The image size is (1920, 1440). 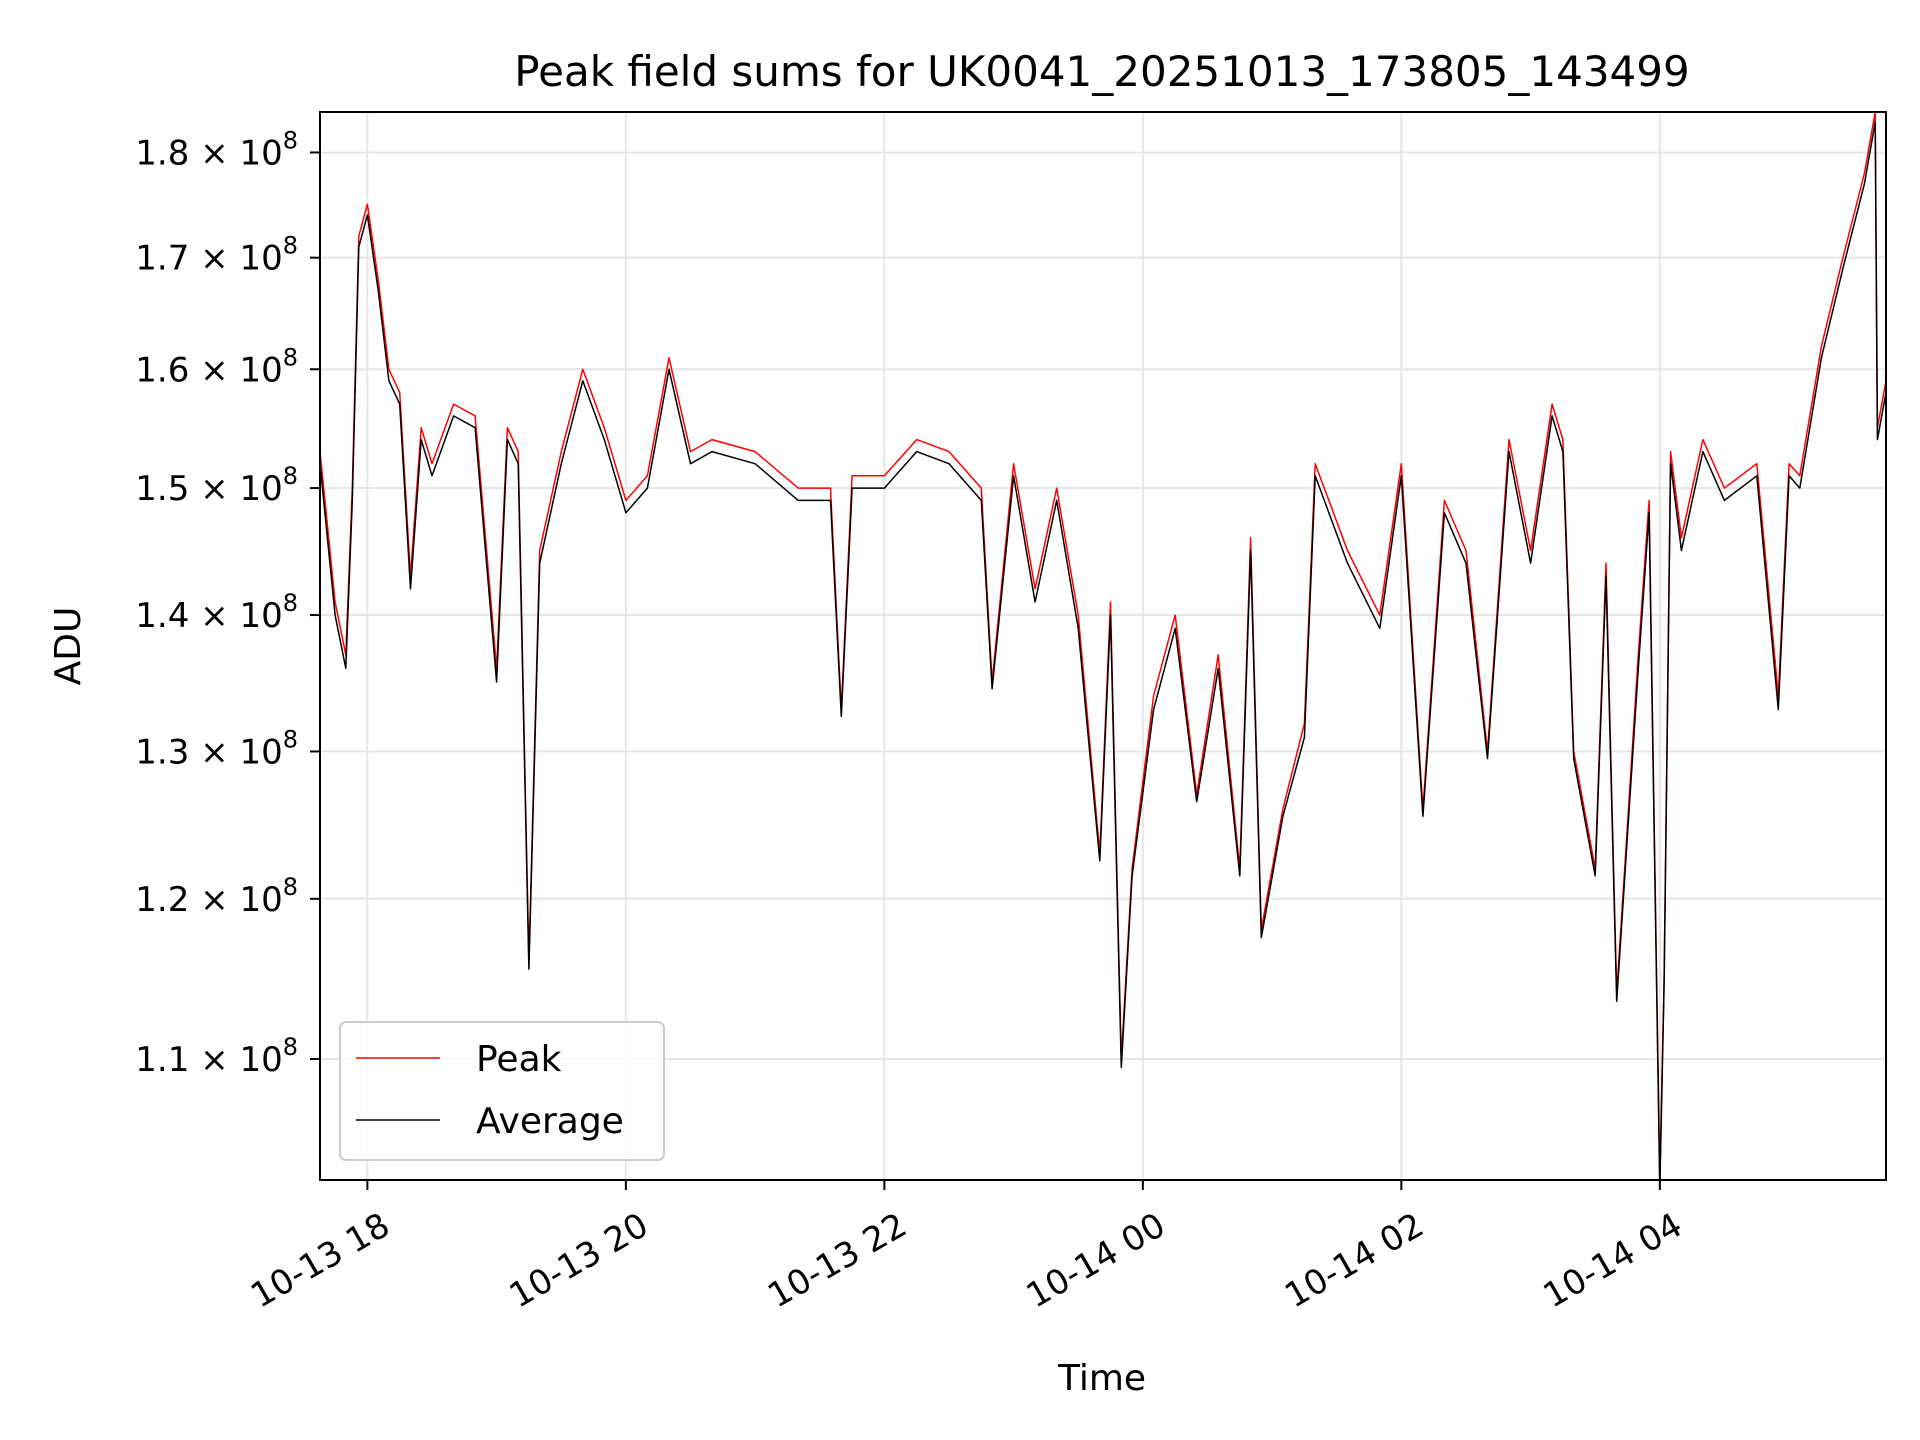 What do you see at coordinates (68, 646) in the screenshot?
I see `y-axis-label: ADU` at bounding box center [68, 646].